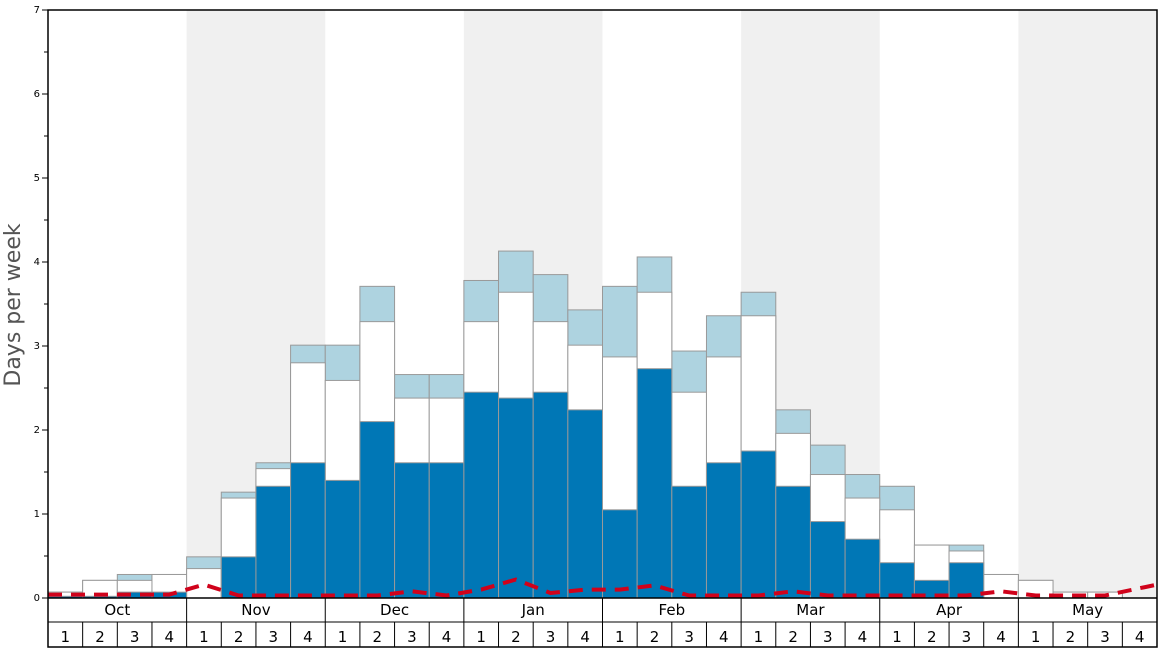  What do you see at coordinates (37, 94) in the screenshot?
I see `y-tick-label: 6` at bounding box center [37, 94].